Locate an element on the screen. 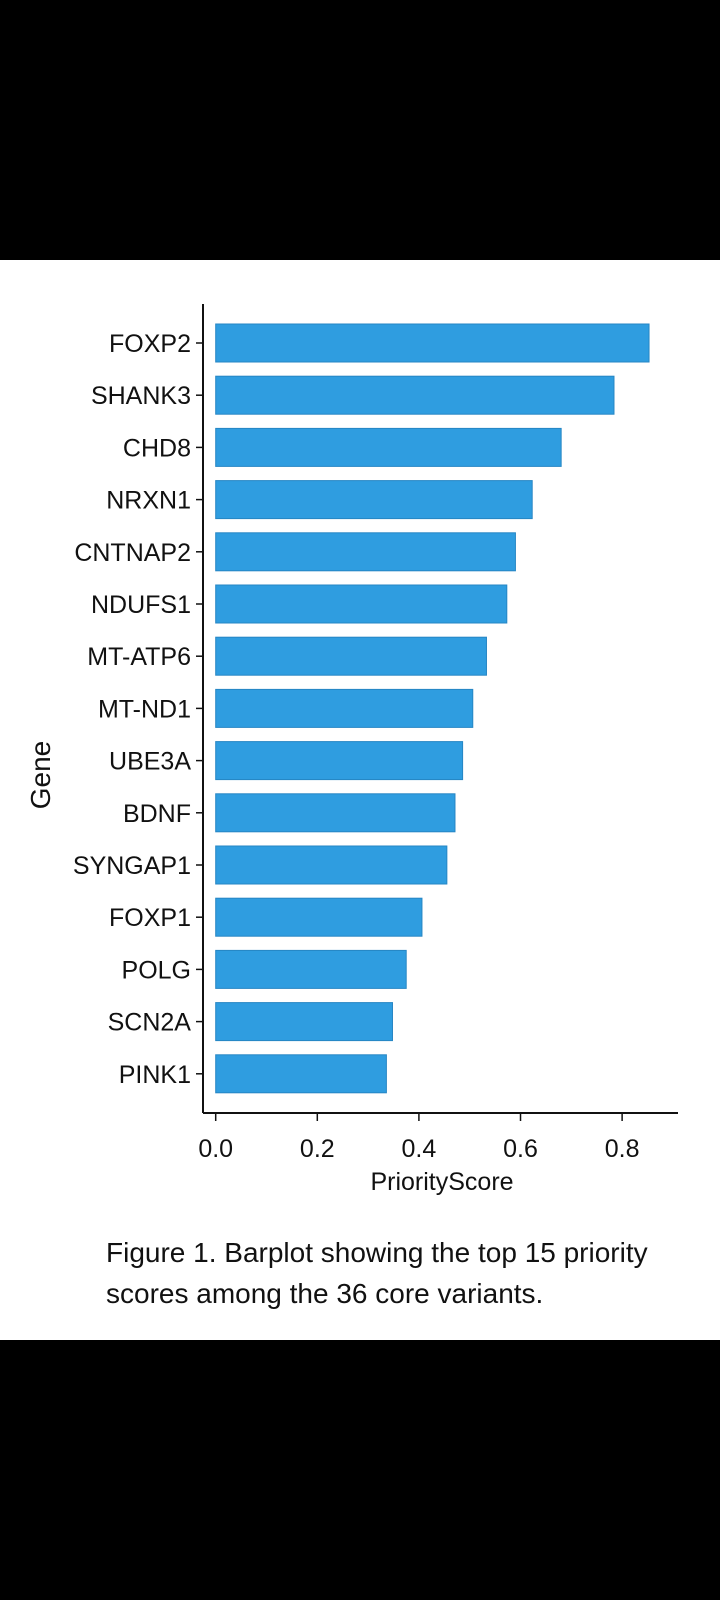 Image resolution: width=720 pixels, height=1600 pixels. x-tick-label: 0.8 is located at coordinates (622, 1149).